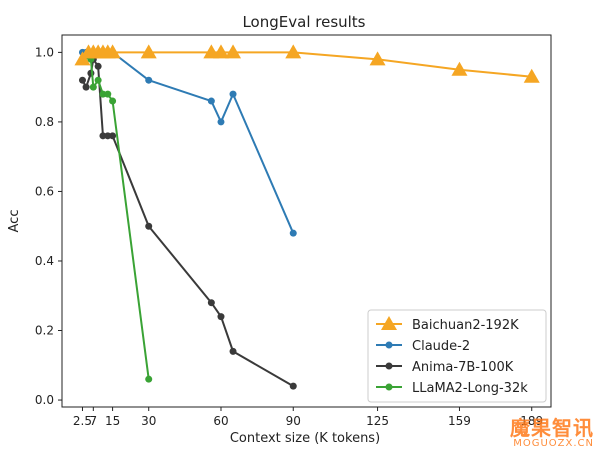 The height and width of the screenshot is (454, 600). Describe the element at coordinates (112, 421) in the screenshot. I see `x-tick-label: 15` at that location.